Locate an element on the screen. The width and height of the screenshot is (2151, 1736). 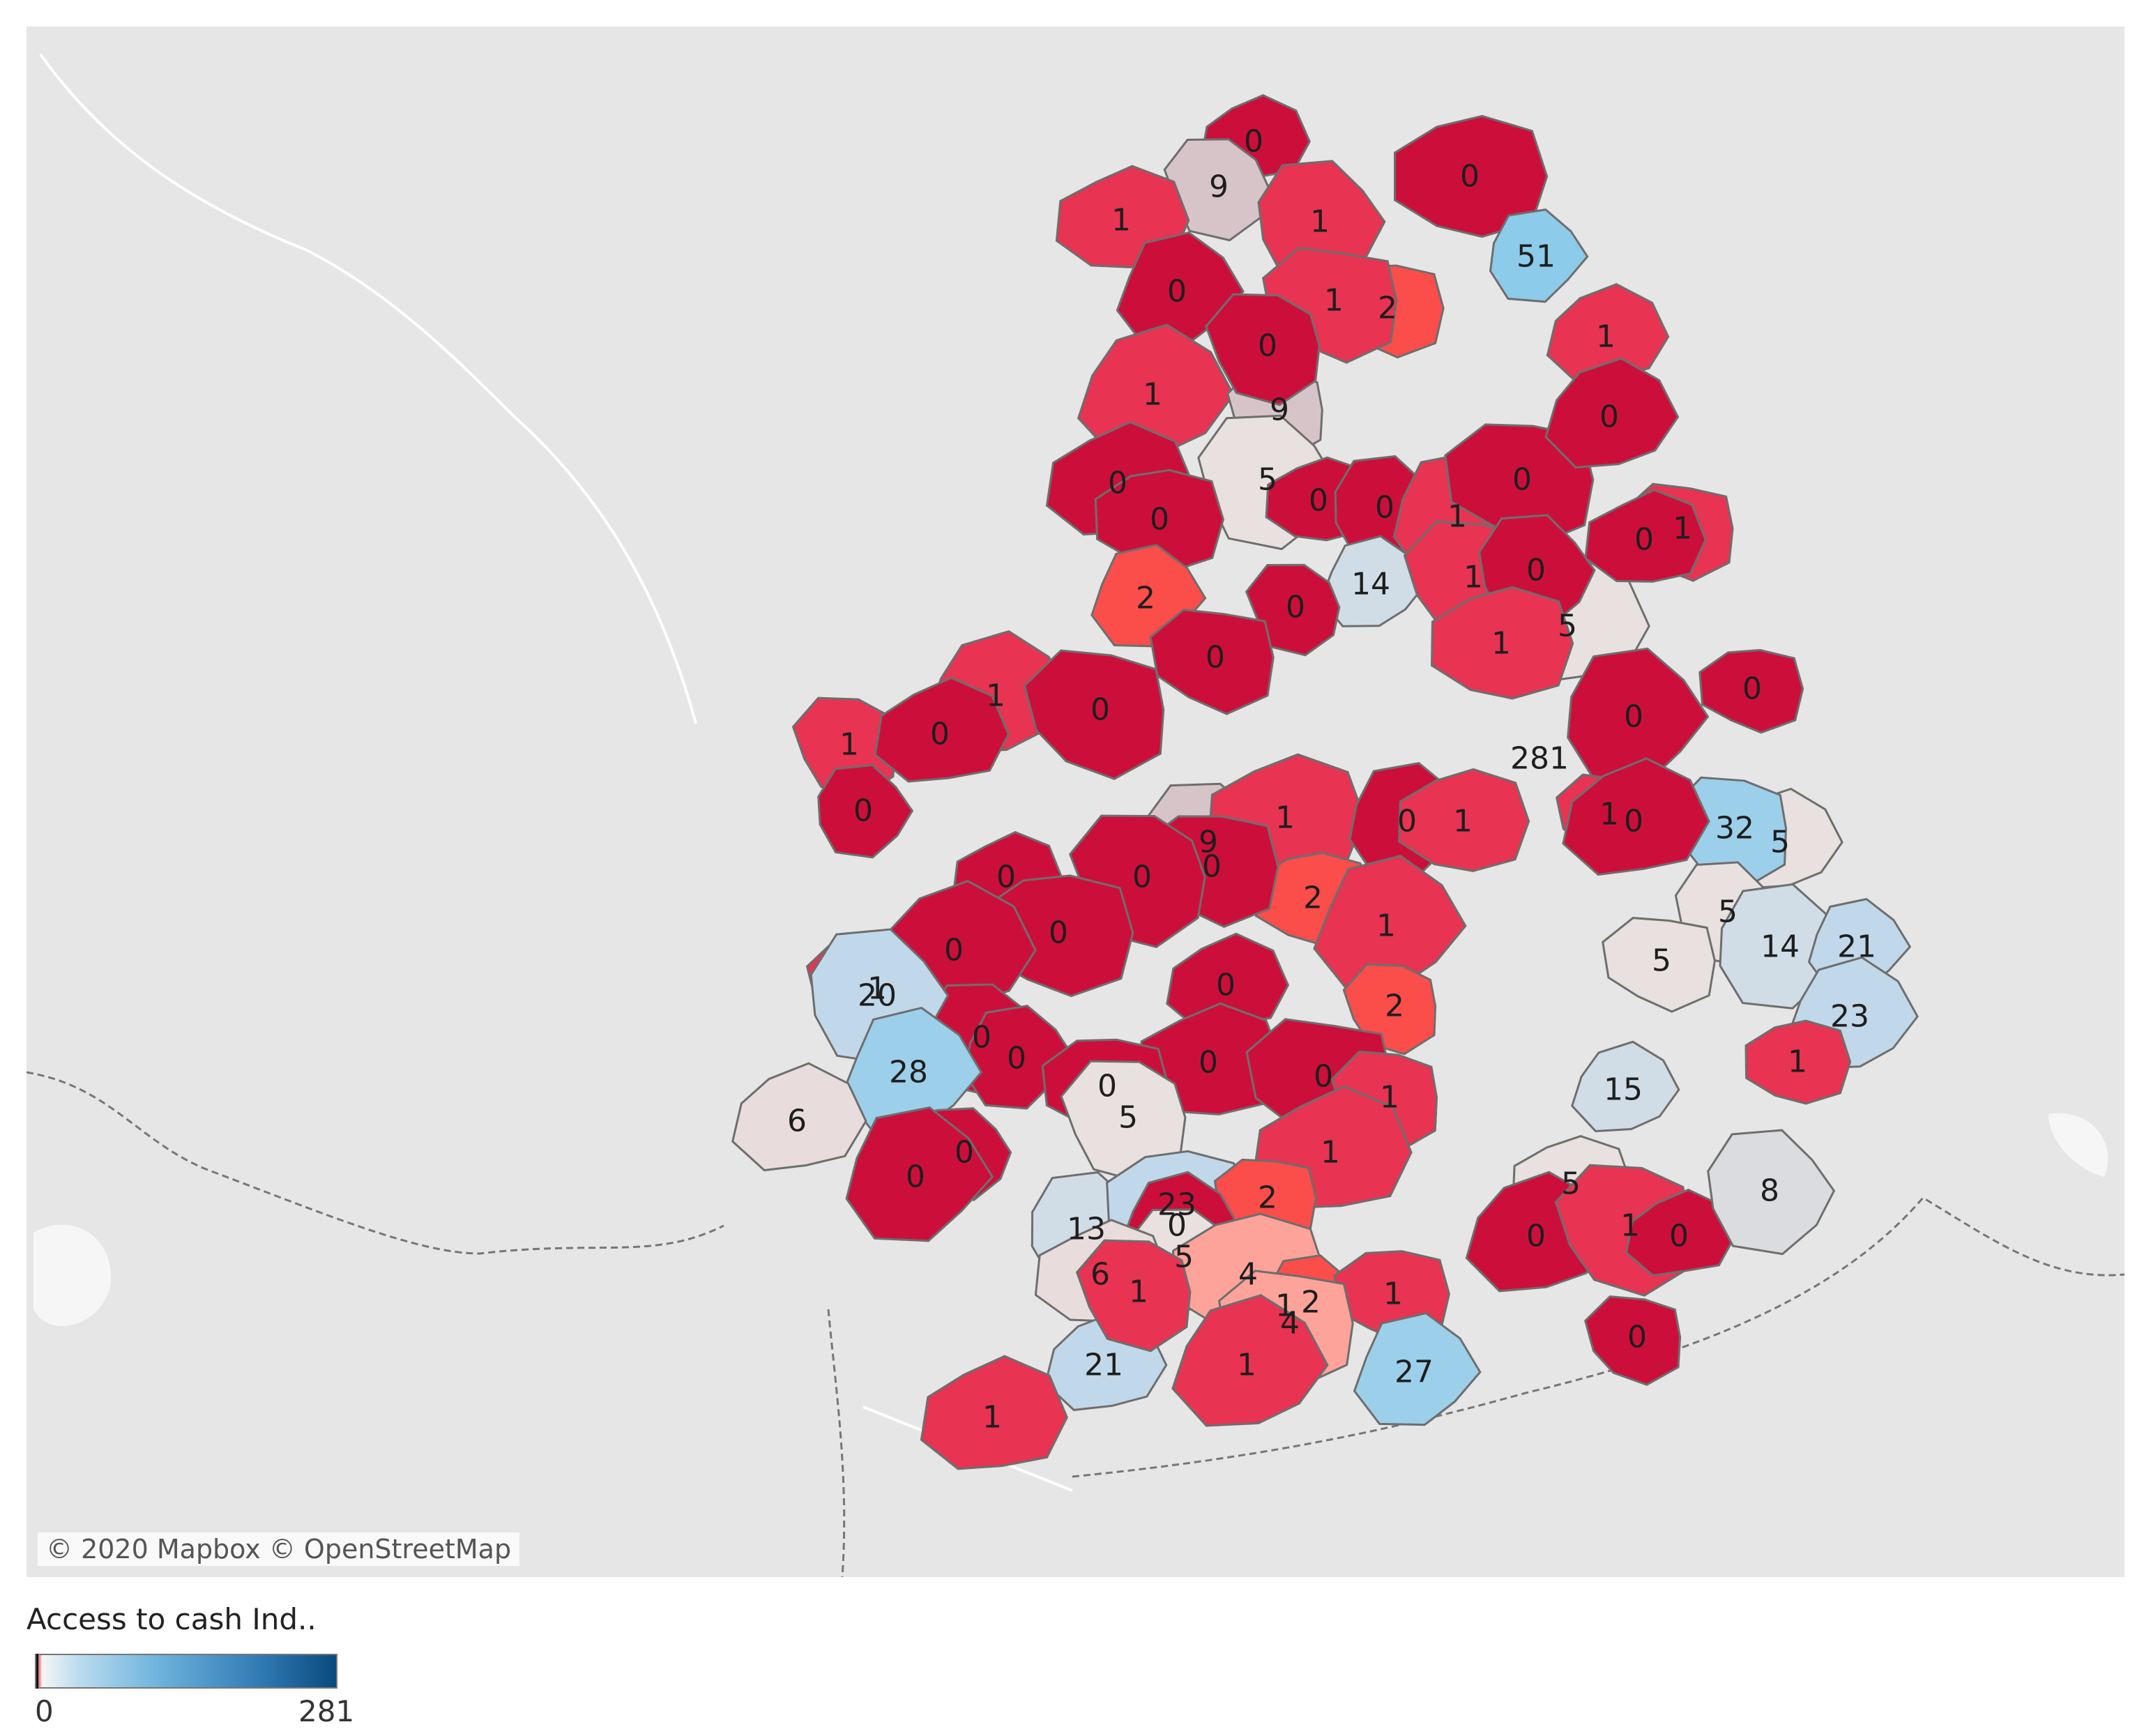
map-attribution: © 2020 Mapbox © OpenStreetMap is located at coordinates (279, 1549).